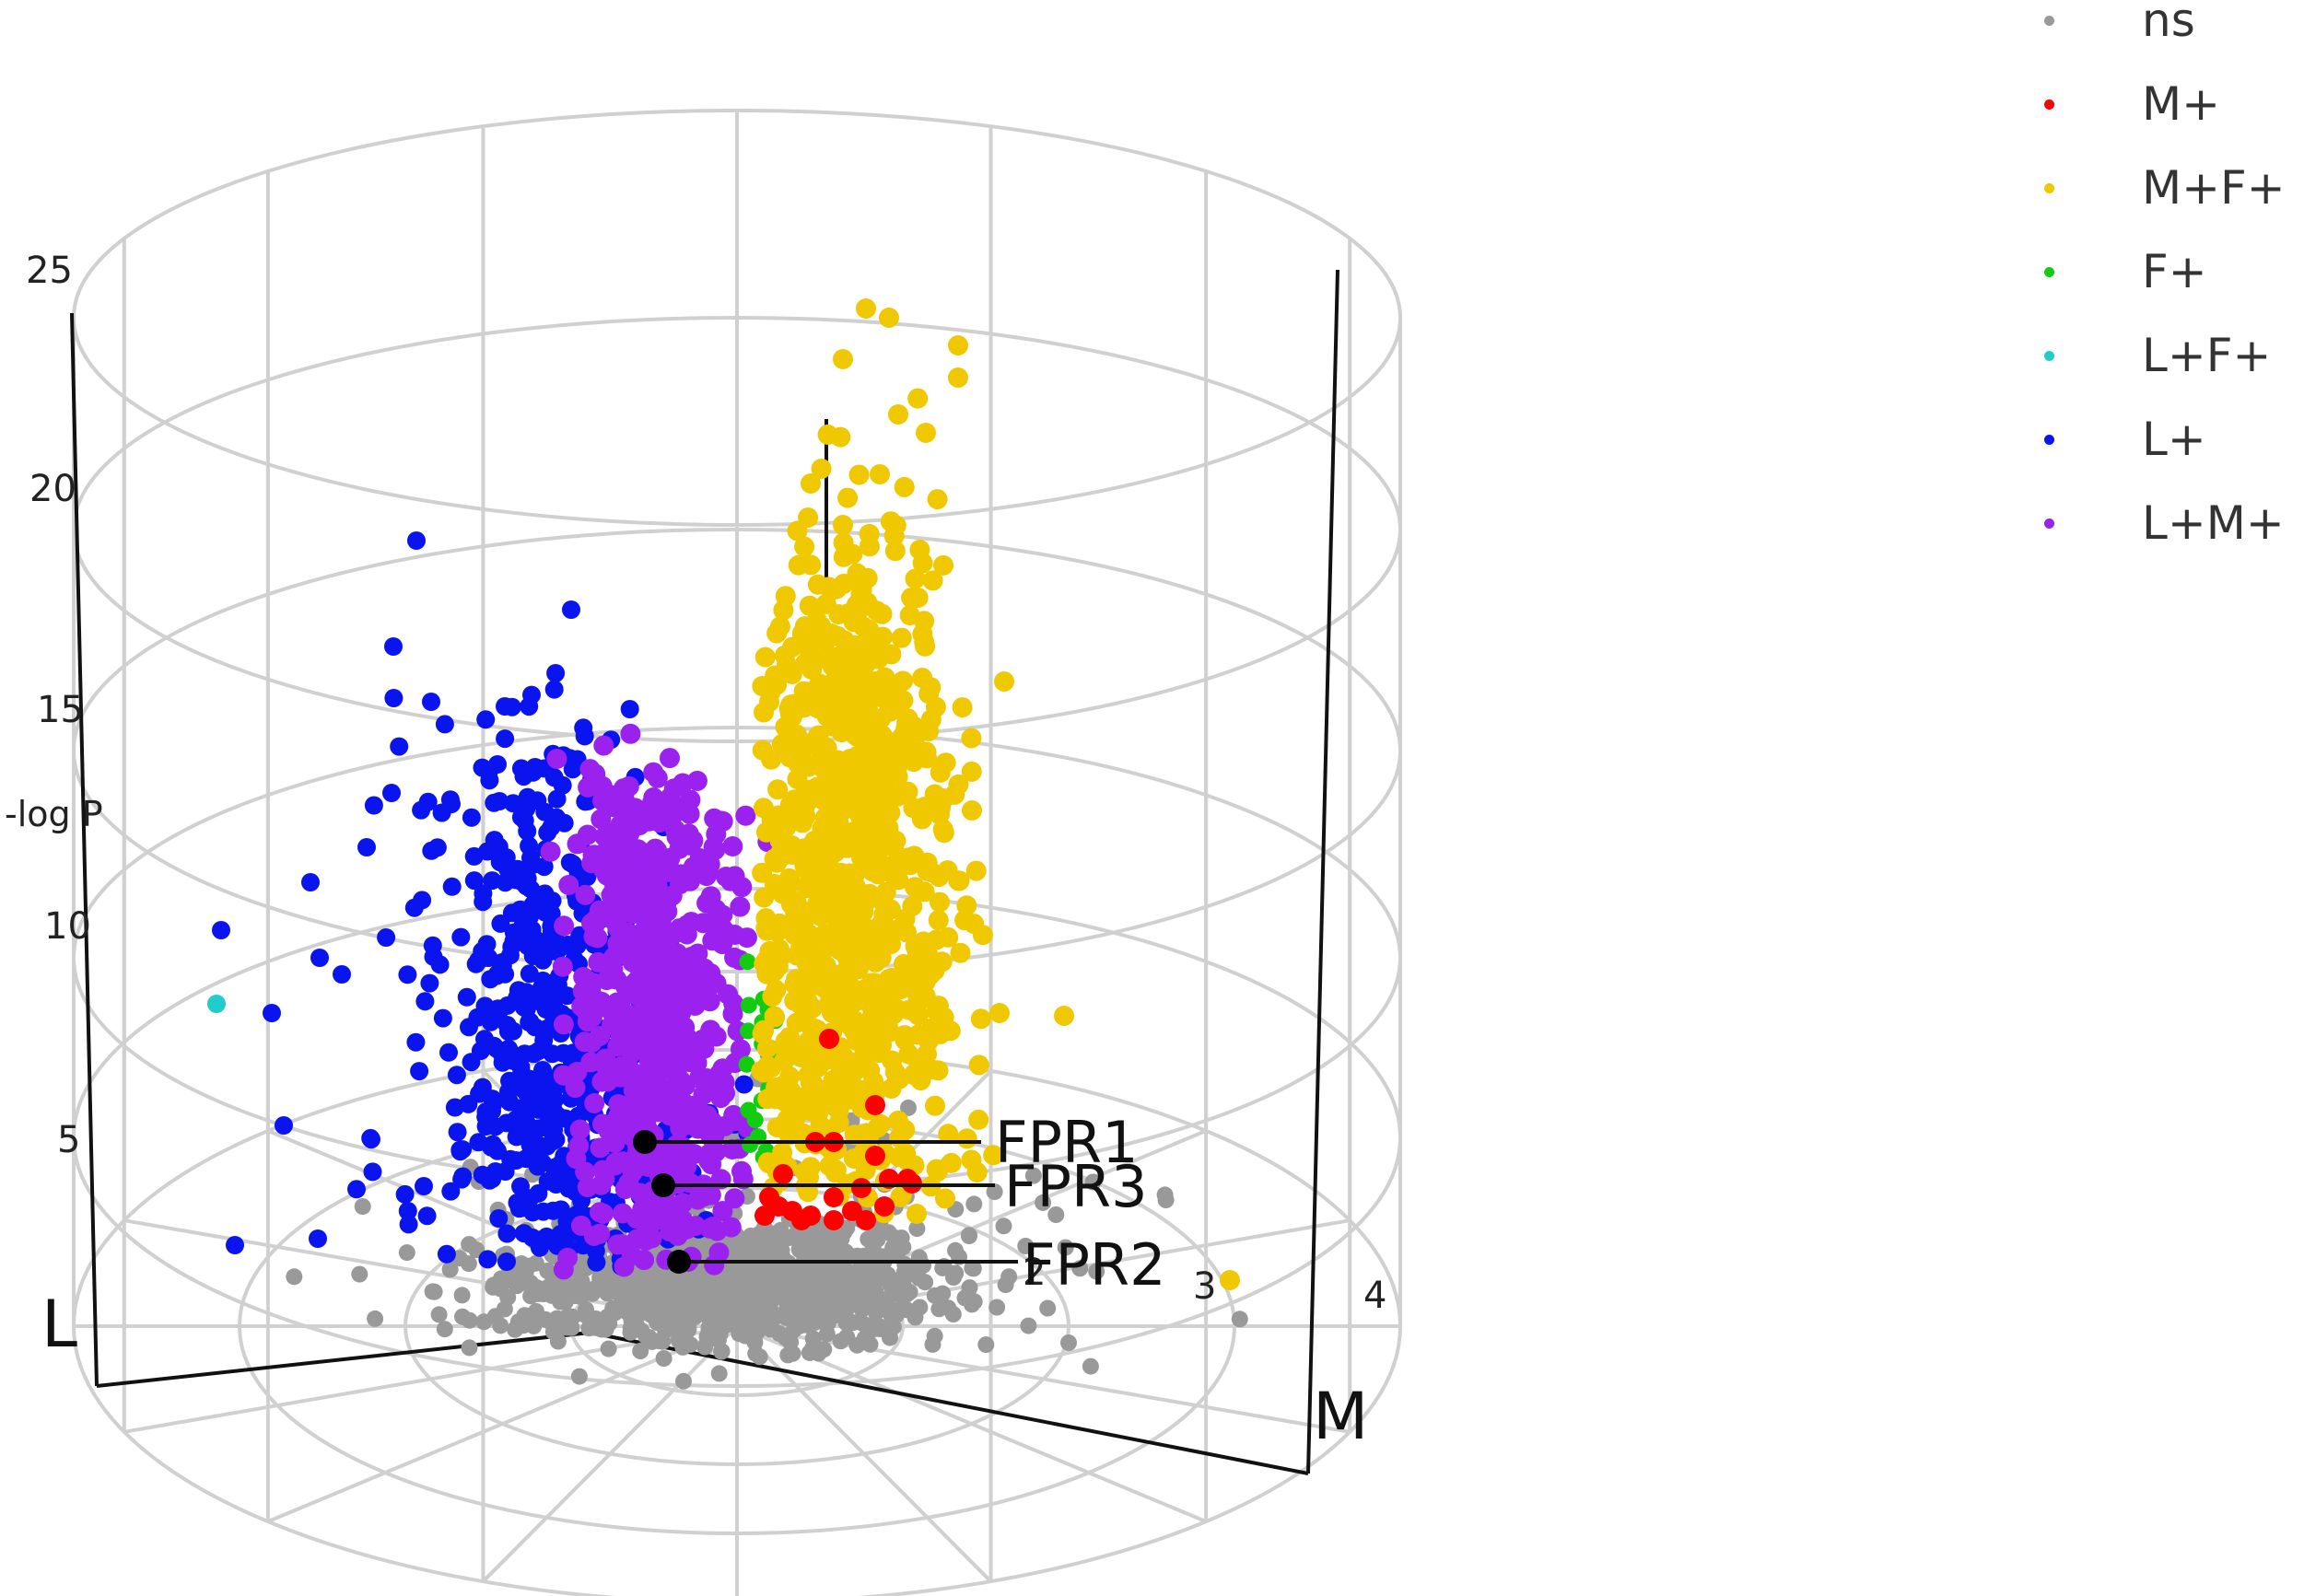 The image size is (2304, 1596). I want to click on legend-item: M+, so click(2160, 104).